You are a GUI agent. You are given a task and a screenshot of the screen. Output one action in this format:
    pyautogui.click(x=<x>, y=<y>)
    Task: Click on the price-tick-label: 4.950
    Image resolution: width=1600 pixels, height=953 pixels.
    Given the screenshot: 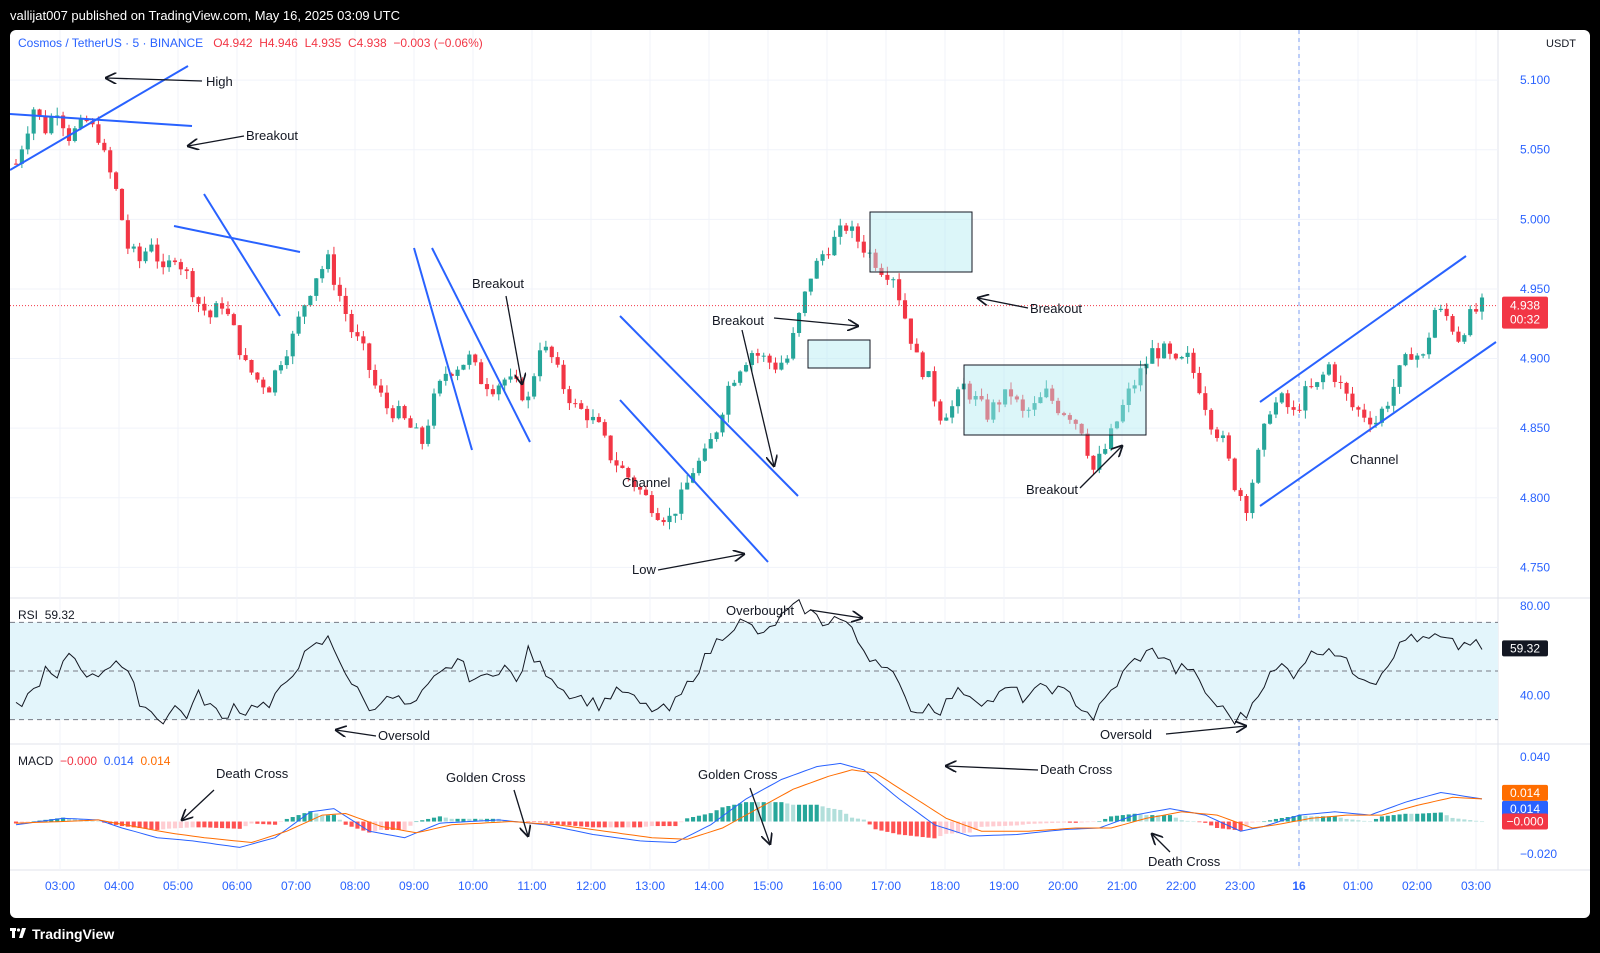 What is the action you would take?
    pyautogui.click(x=1535, y=289)
    